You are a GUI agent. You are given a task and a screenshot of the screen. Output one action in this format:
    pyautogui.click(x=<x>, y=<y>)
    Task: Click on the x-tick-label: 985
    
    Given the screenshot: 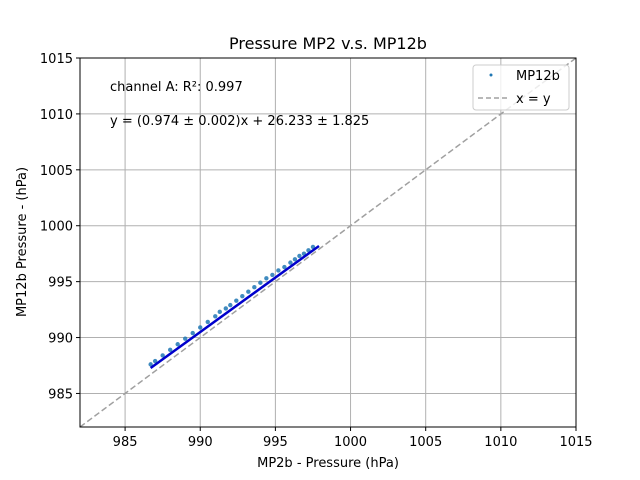 What is the action you would take?
    pyautogui.click(x=125, y=442)
    